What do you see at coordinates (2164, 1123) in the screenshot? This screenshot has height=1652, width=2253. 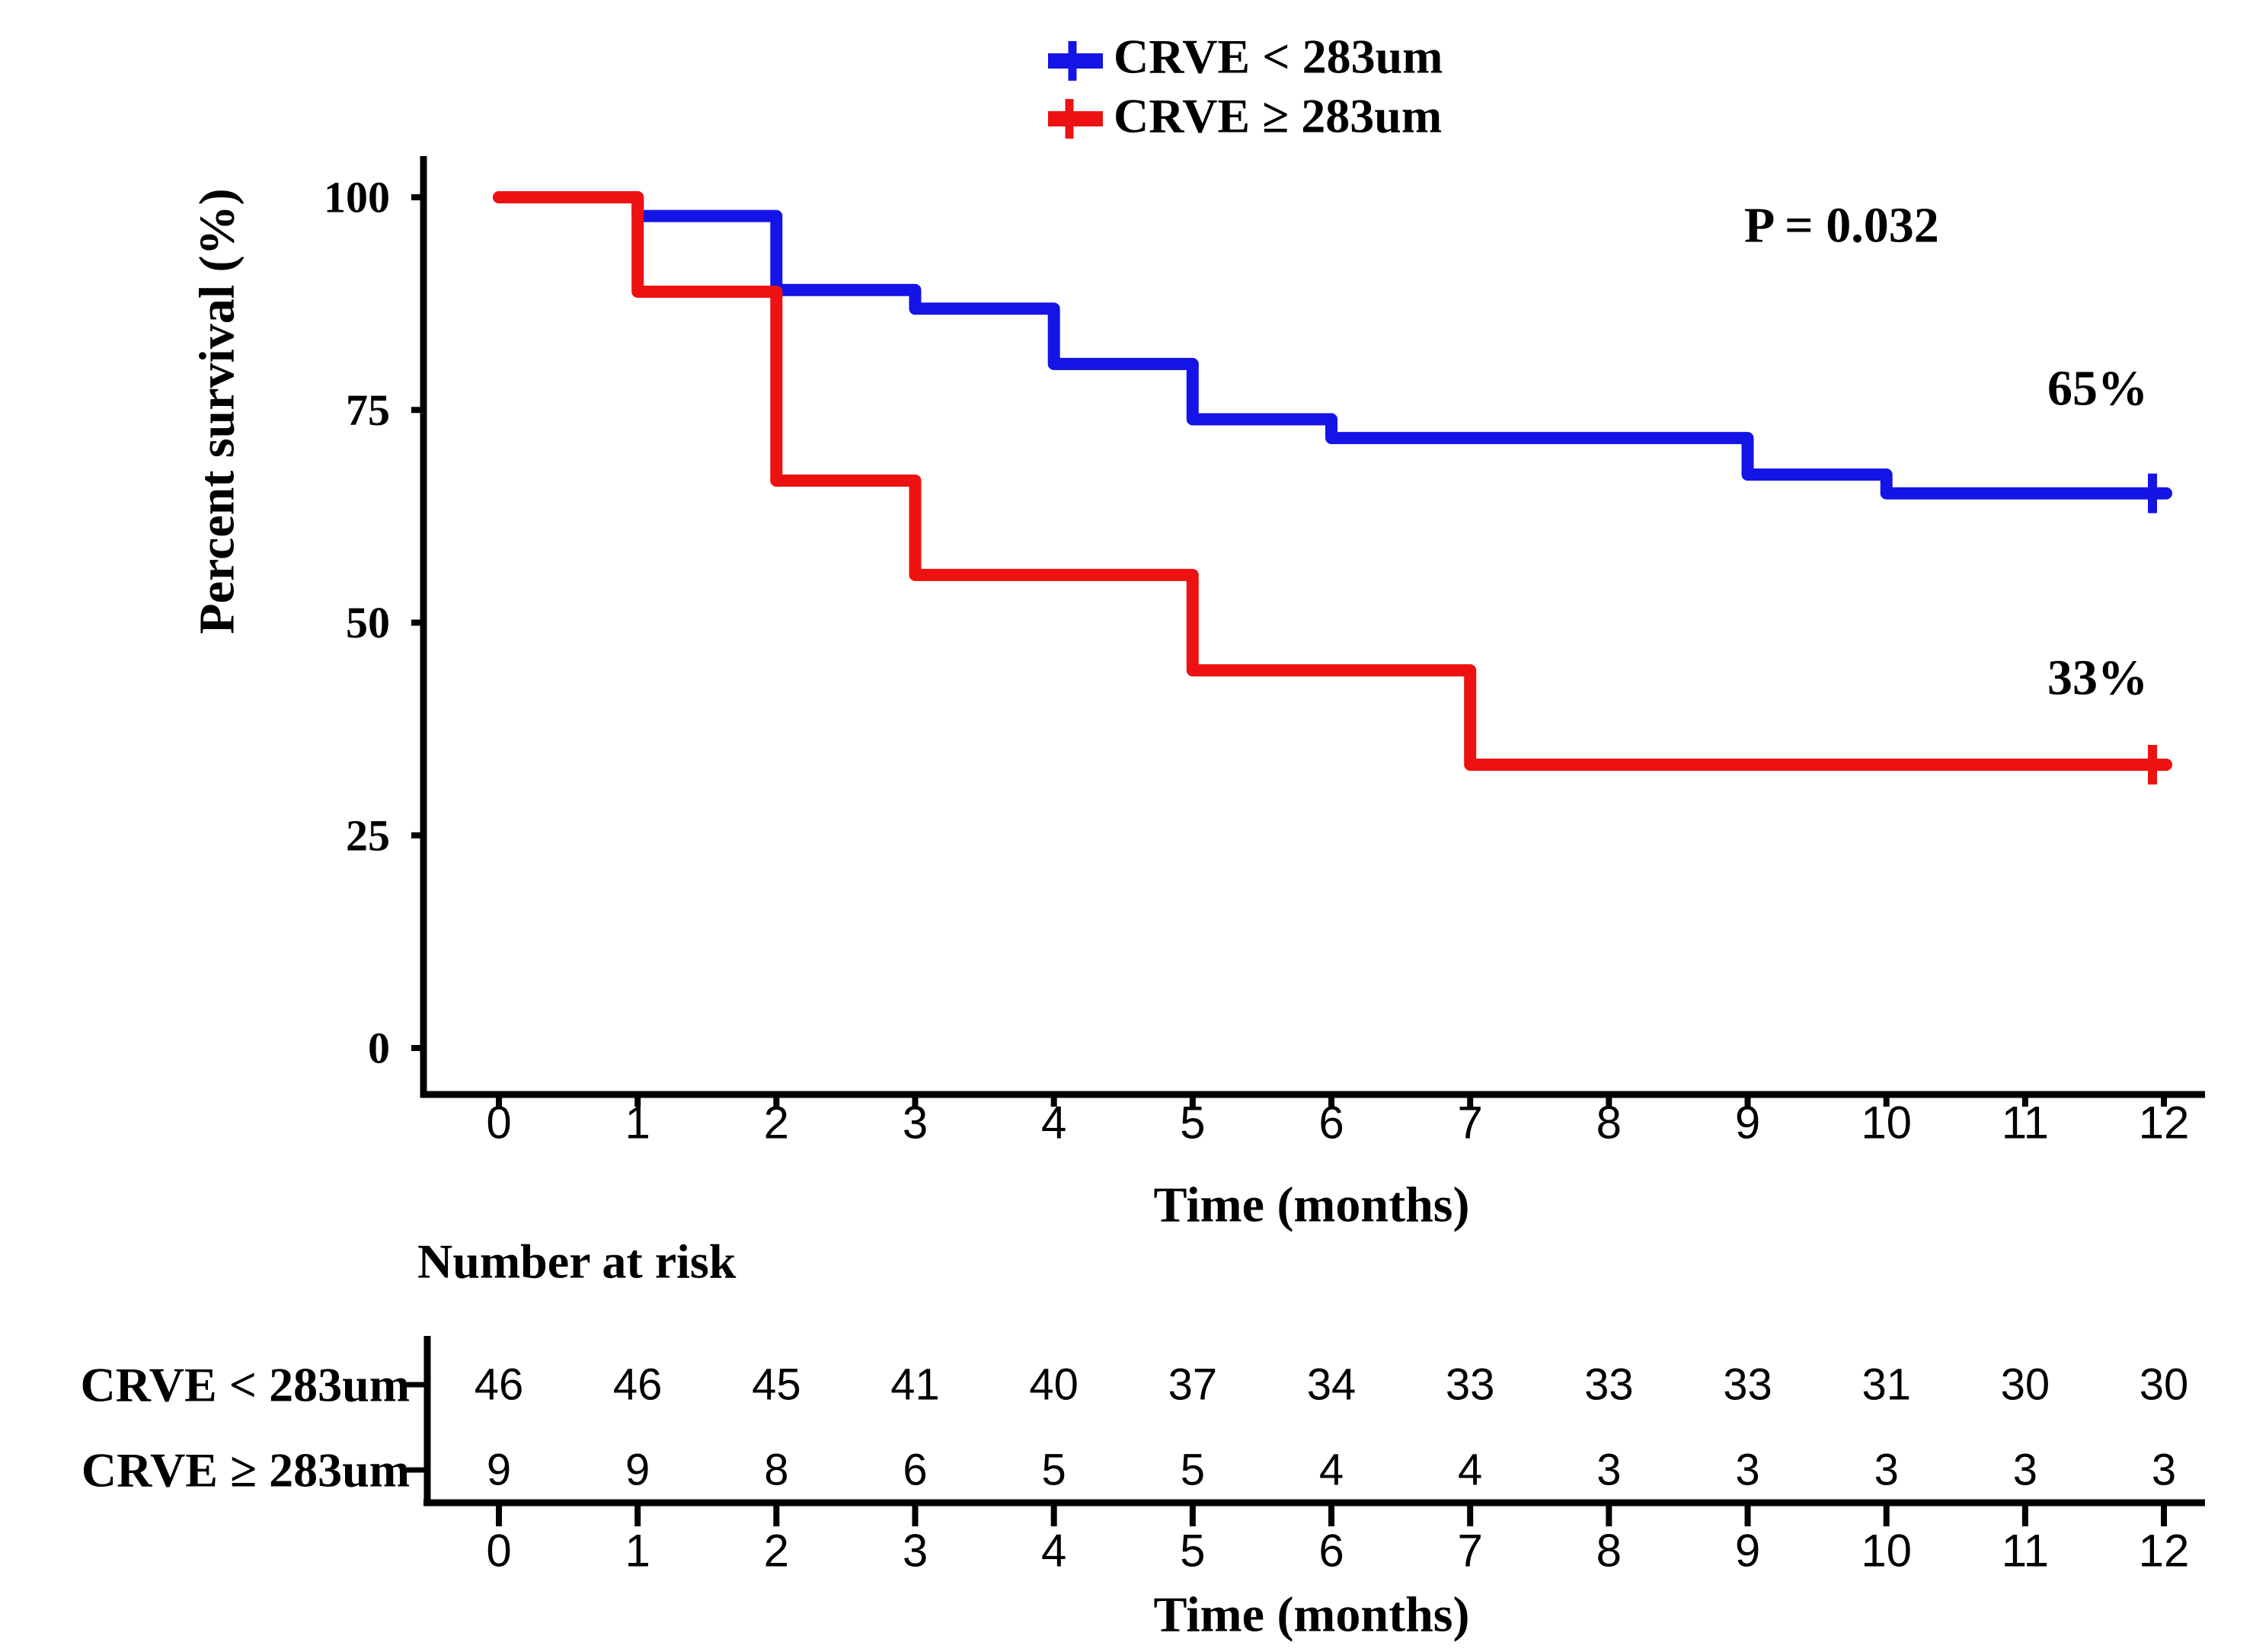 I see `x-tick-label: 12` at bounding box center [2164, 1123].